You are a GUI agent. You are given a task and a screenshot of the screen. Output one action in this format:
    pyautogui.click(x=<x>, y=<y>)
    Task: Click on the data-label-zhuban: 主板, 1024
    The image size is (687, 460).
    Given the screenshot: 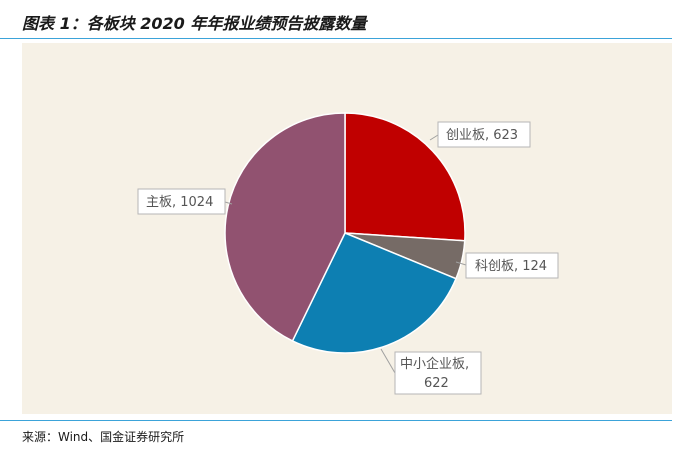 What is the action you would take?
    pyautogui.click(x=179, y=202)
    